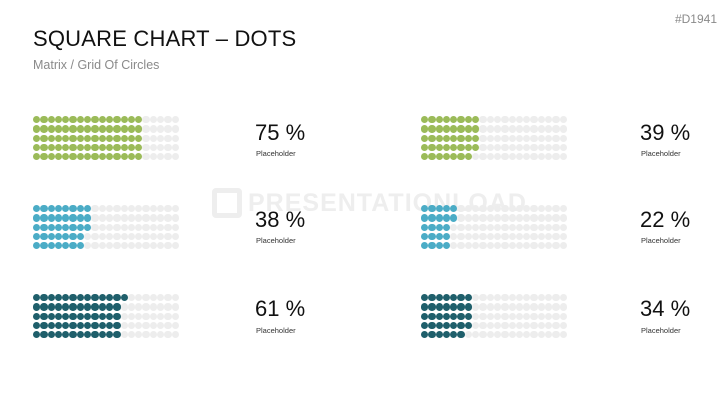 The width and height of the screenshot is (727, 409). What do you see at coordinates (665, 308) in the screenshot?
I see `percent-value: 34 %` at bounding box center [665, 308].